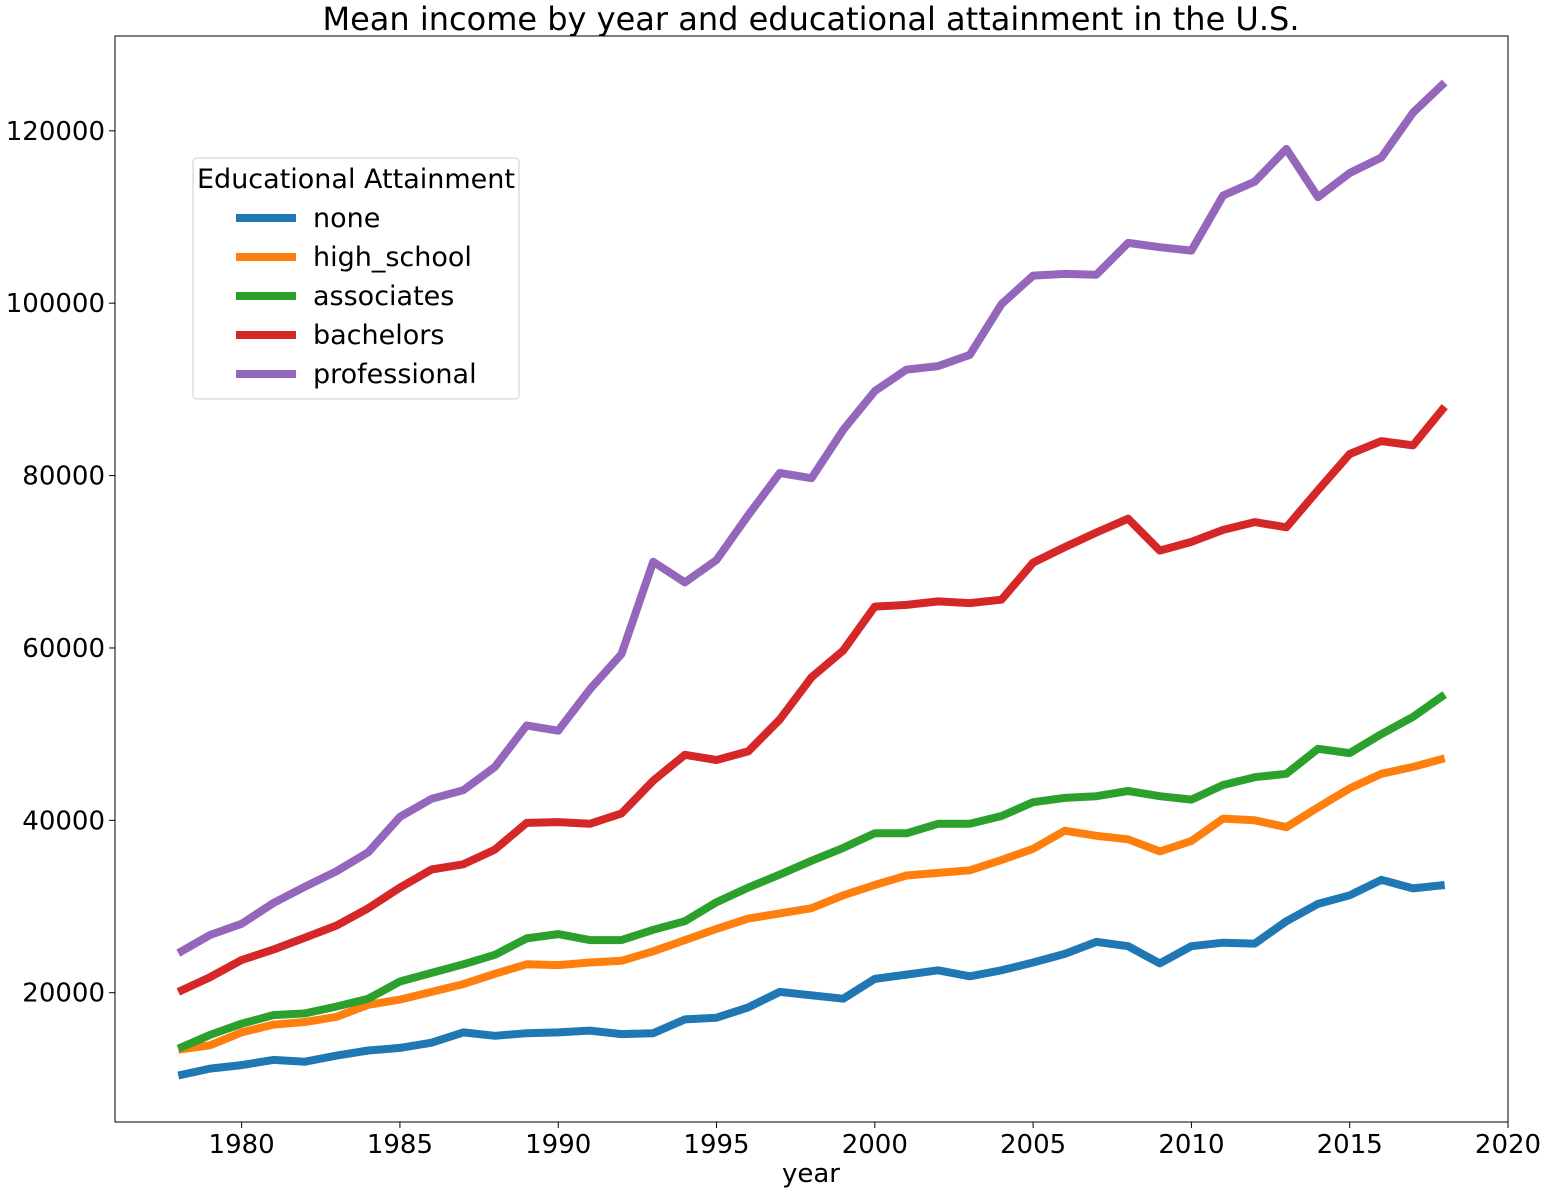 The width and height of the screenshot is (1549, 1193). What do you see at coordinates (55, 132) in the screenshot?
I see `y-tick-label: 120000` at bounding box center [55, 132].